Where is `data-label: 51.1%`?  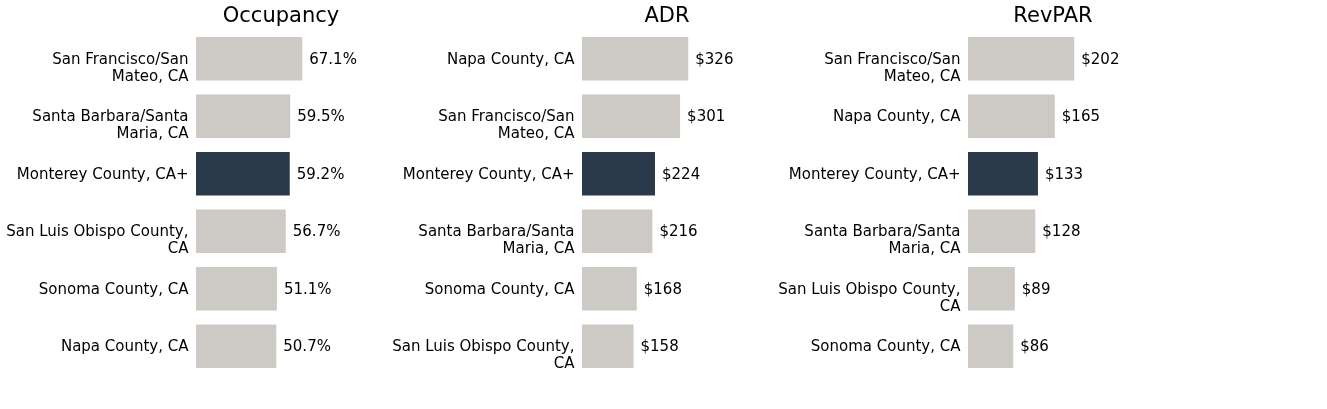 data-label: 51.1% is located at coordinates (307, 288).